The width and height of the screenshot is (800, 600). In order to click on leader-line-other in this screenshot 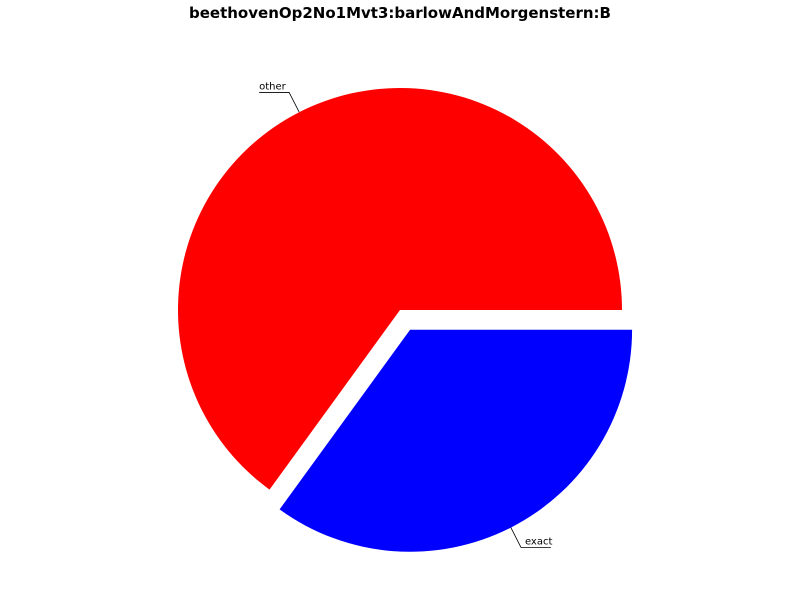, I will do `click(279, 102)`.